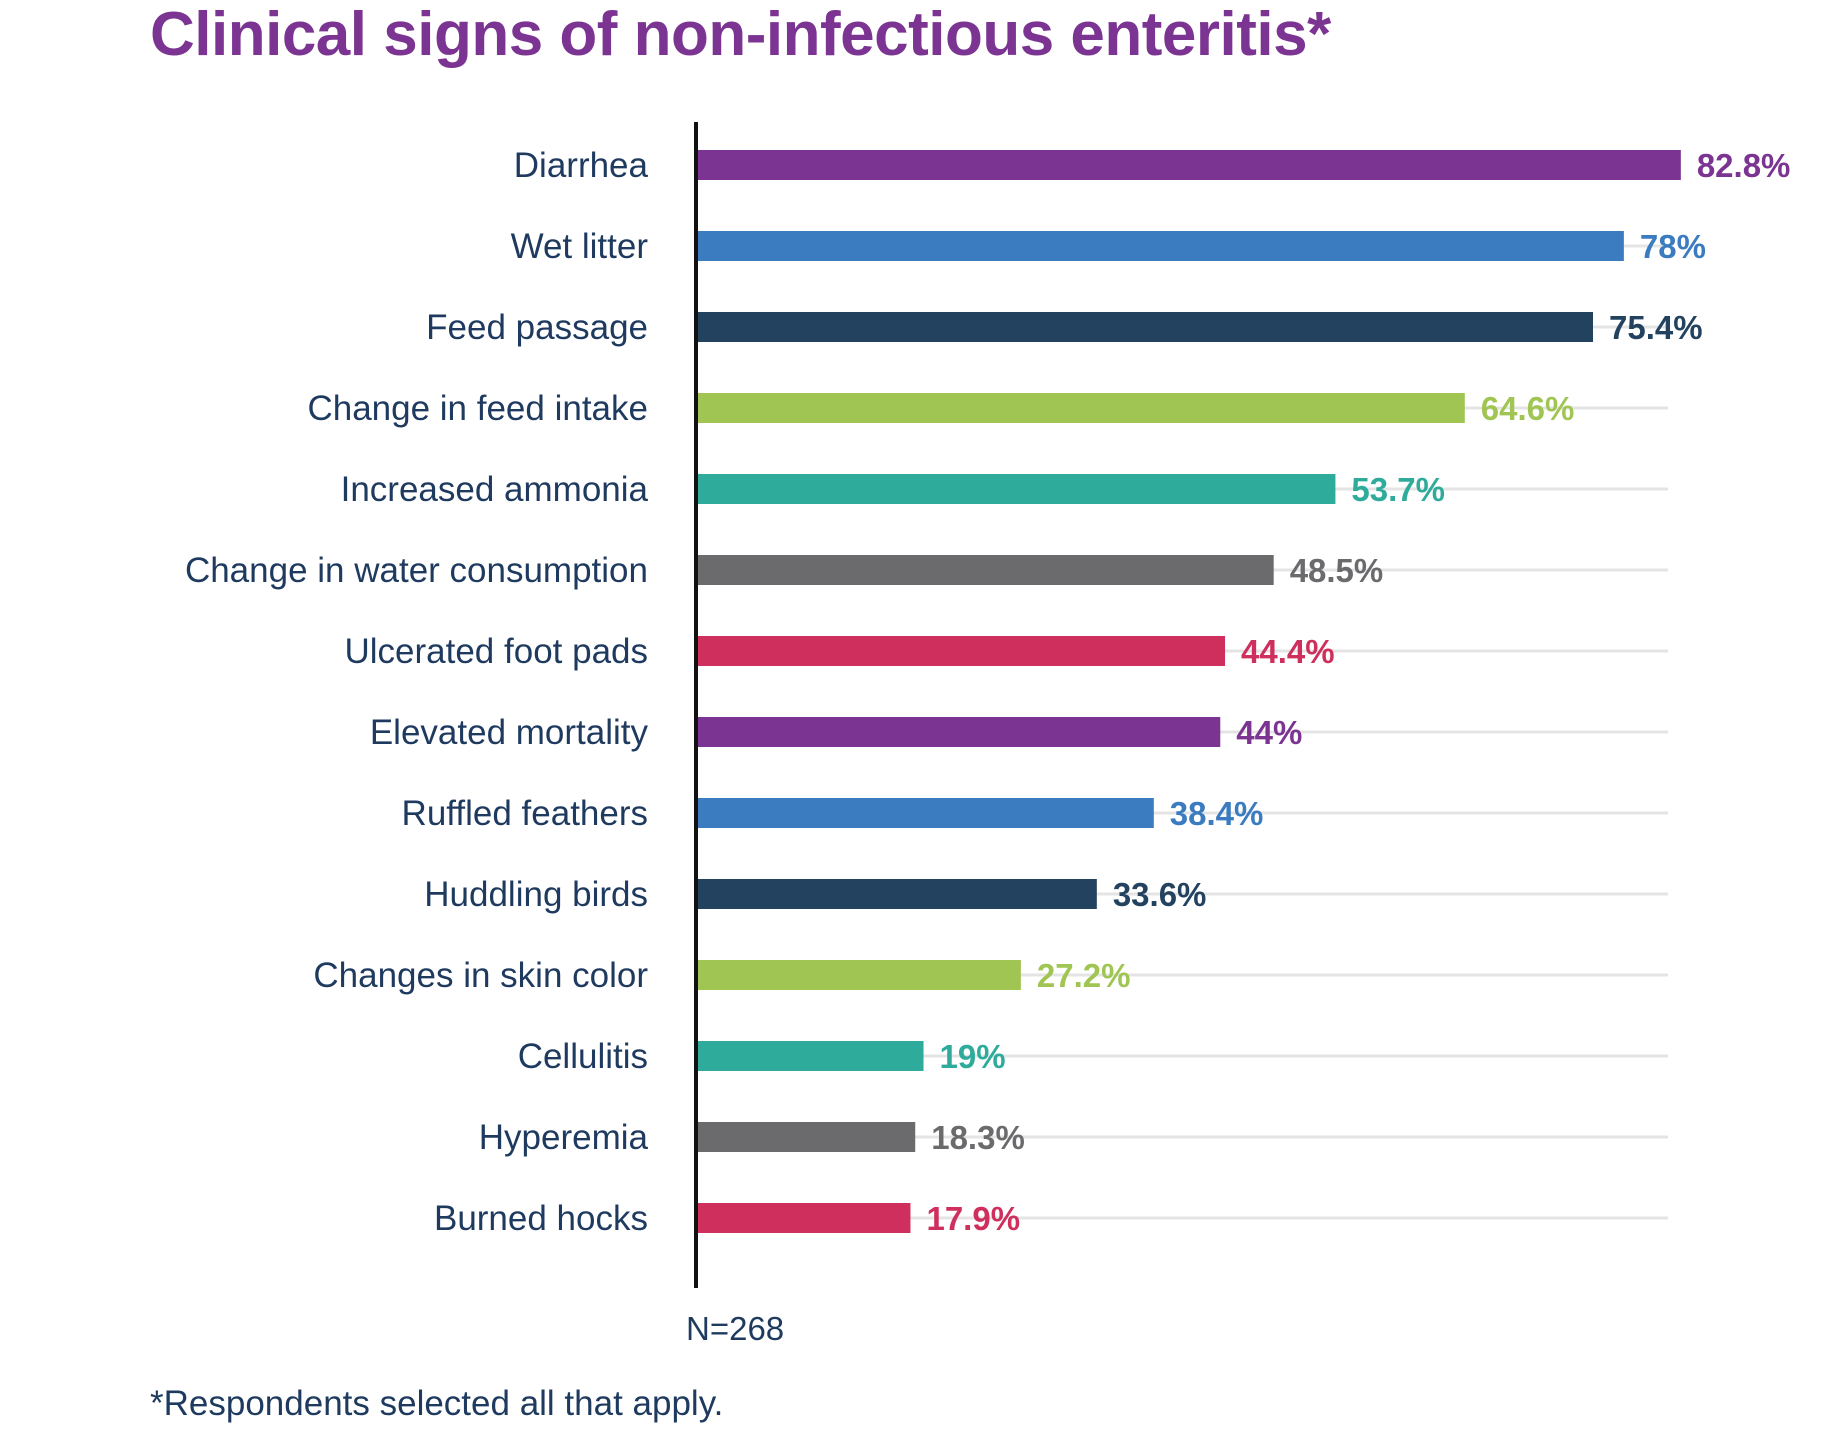  I want to click on bar-elevated-mortality, so click(959, 732).